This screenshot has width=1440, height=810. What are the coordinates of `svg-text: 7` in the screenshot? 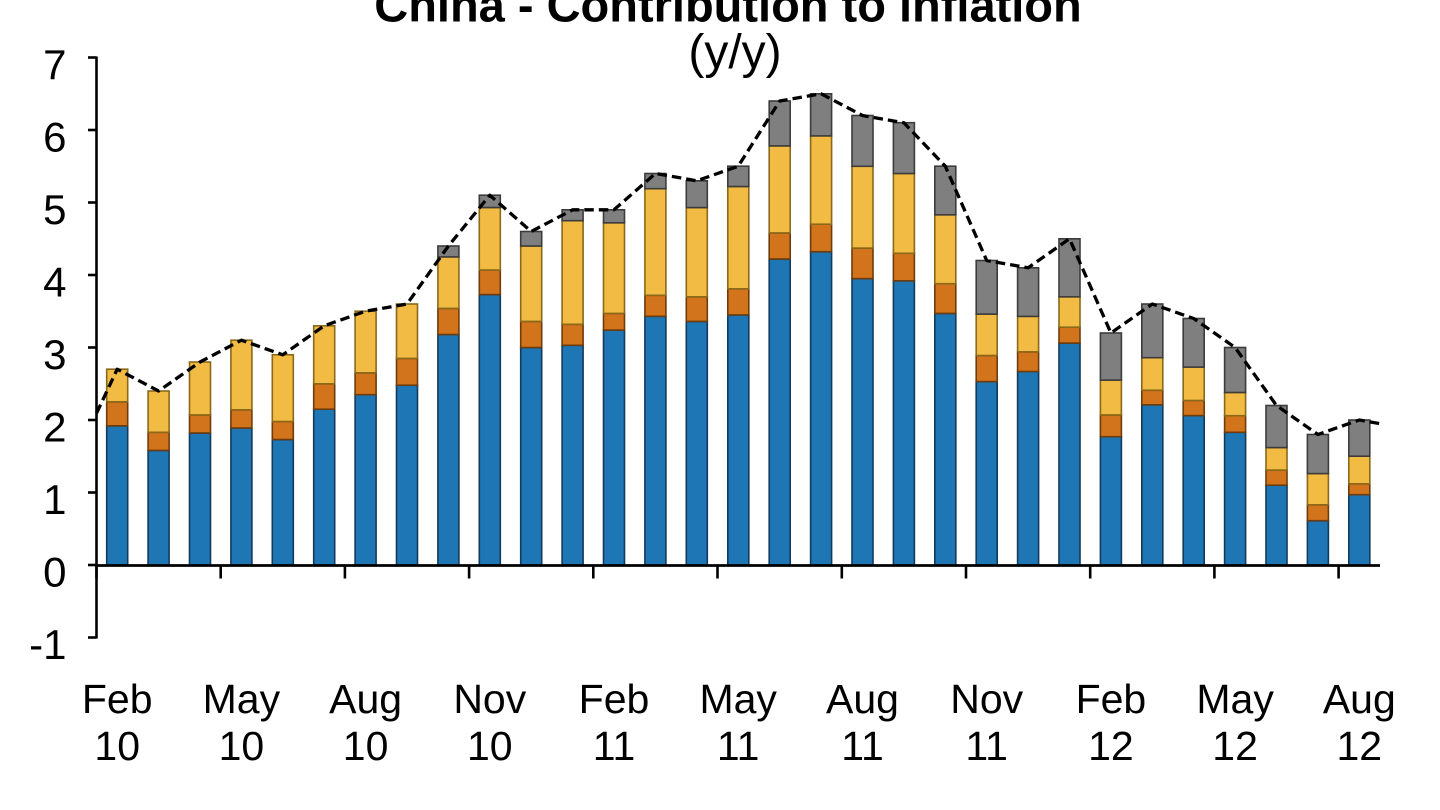 It's located at (54, 64).